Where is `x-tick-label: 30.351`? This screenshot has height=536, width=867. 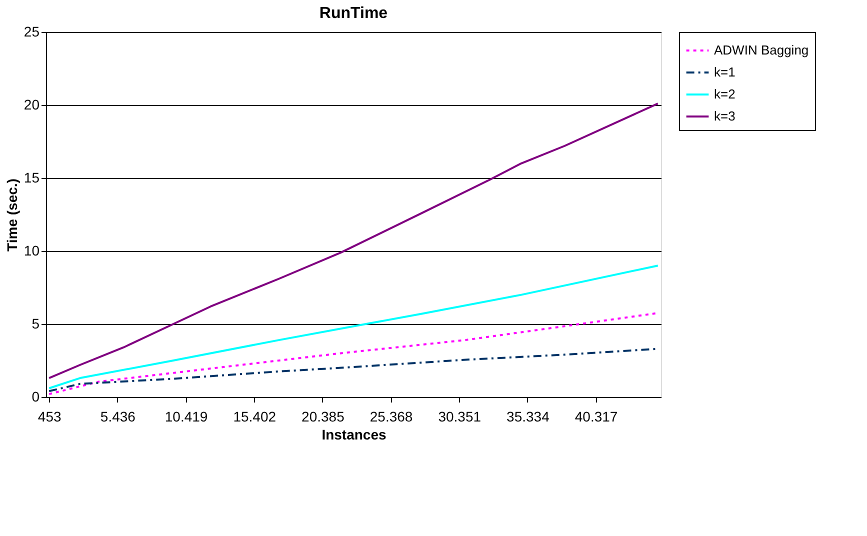 x-tick-label: 30.351 is located at coordinates (460, 416).